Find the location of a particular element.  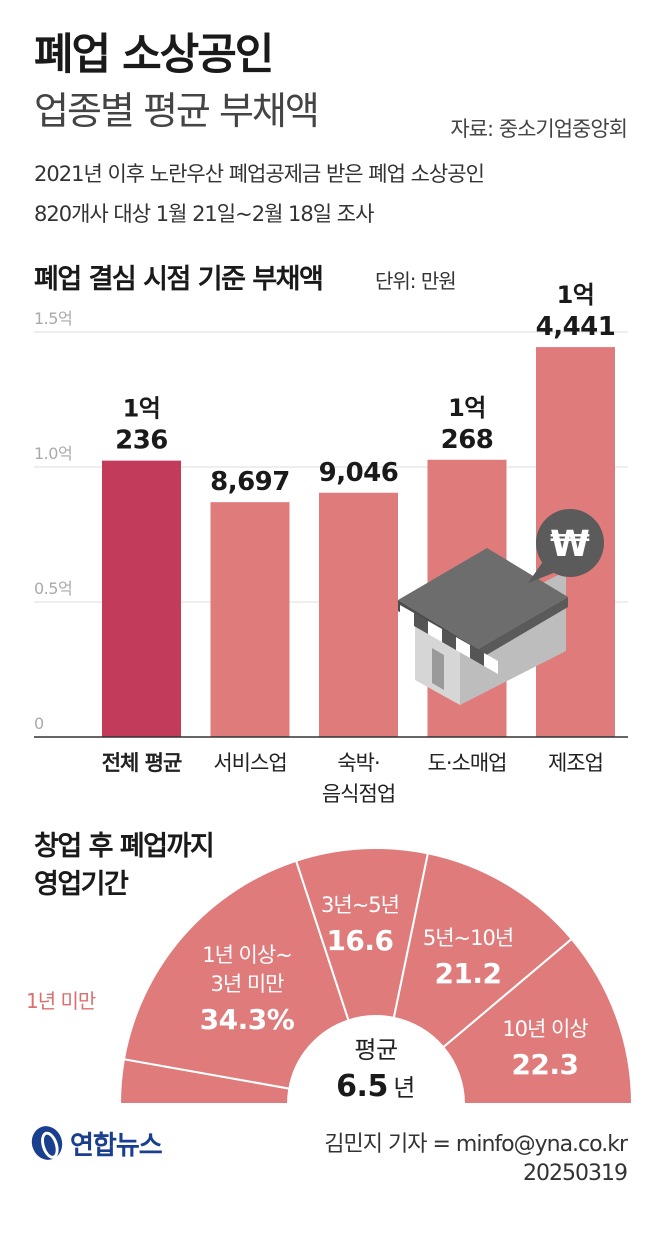

donut-title-line-1: 창업 후 폐업까지 is located at coordinates (124, 846).